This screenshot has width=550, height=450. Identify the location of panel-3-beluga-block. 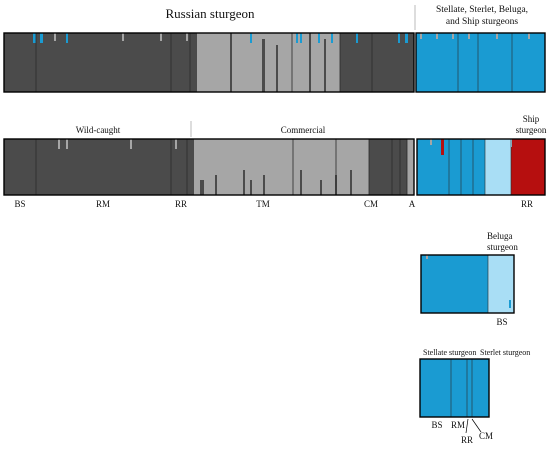
(467, 284).